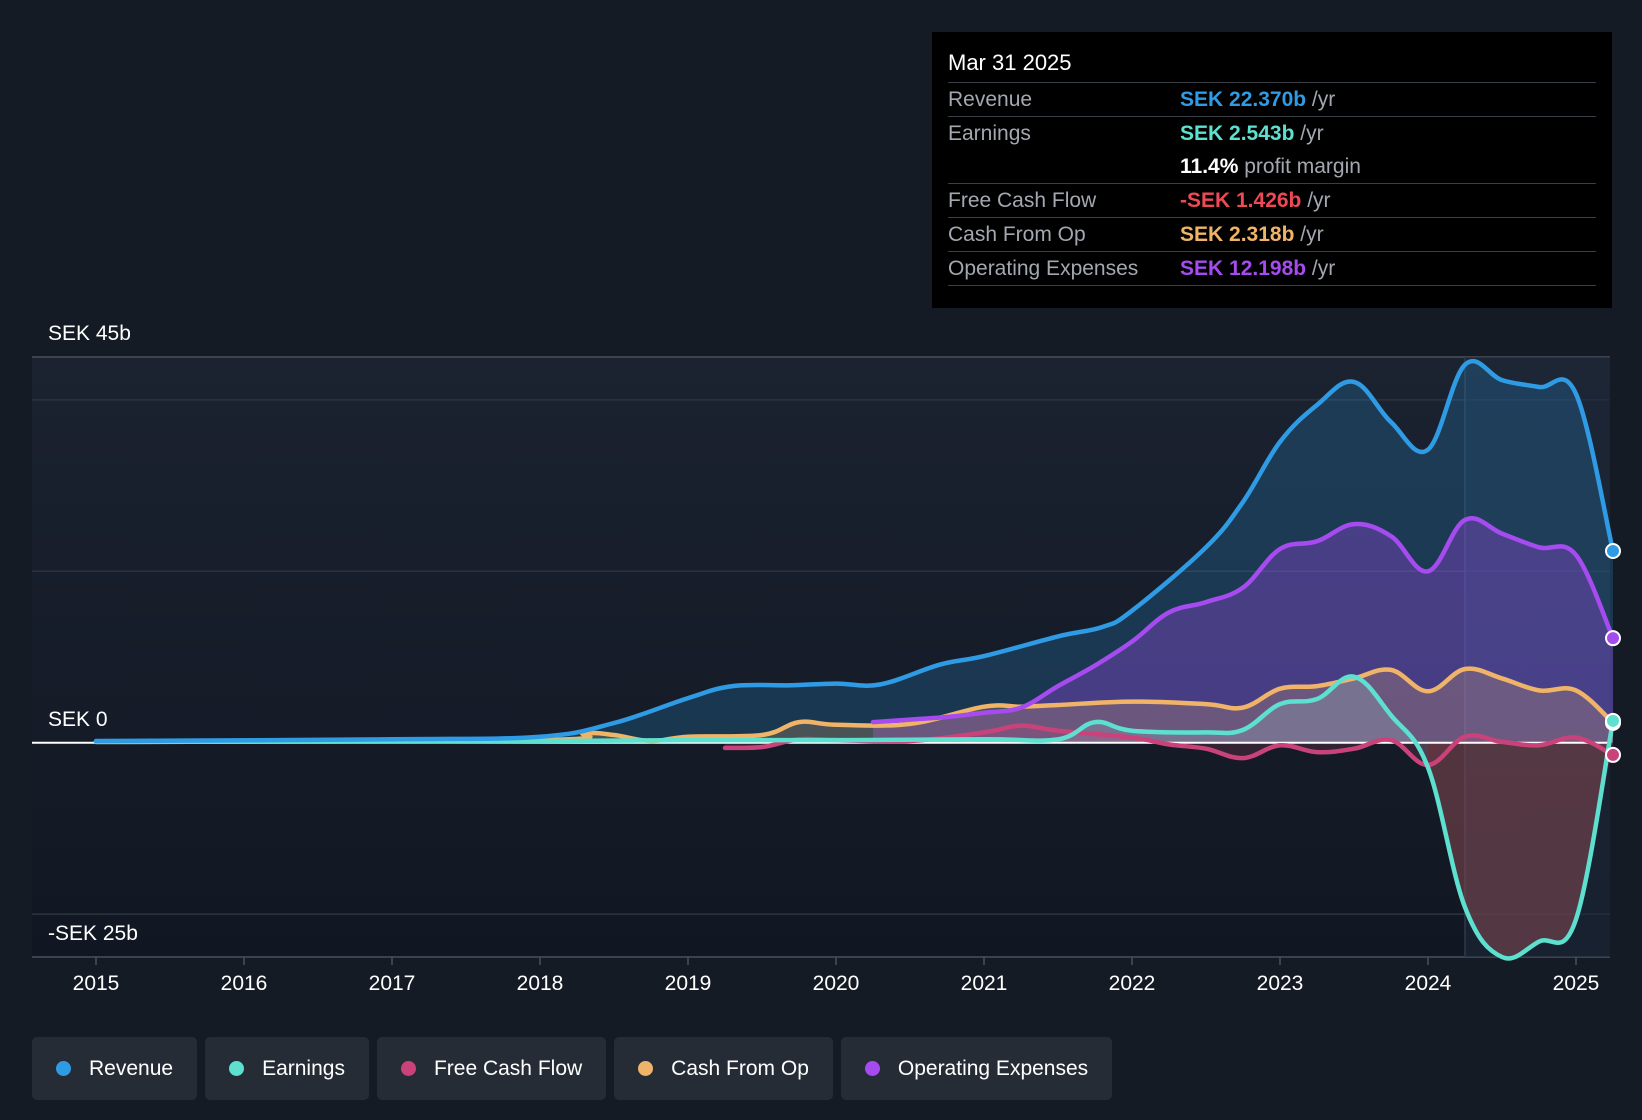  I want to click on legend-item-earnings: Earnings, so click(287, 1068).